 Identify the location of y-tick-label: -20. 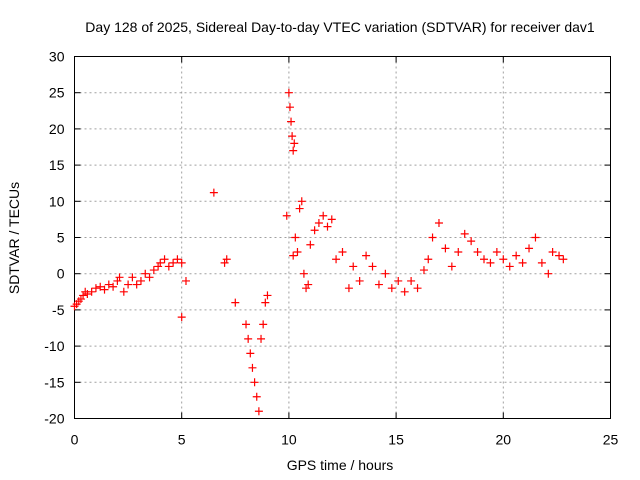
(54, 419).